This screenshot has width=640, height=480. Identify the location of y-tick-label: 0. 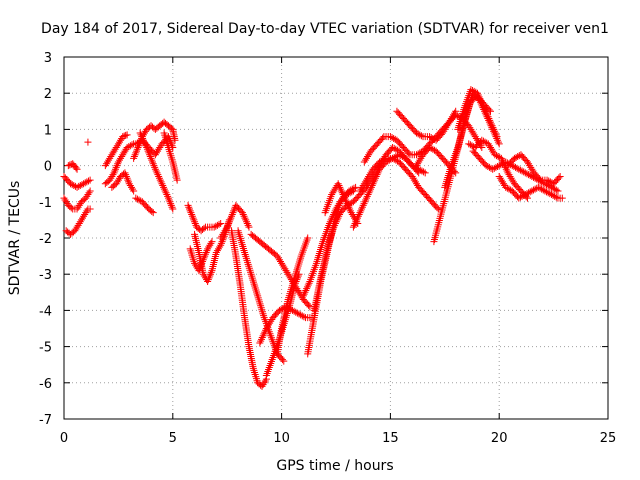
(48, 167).